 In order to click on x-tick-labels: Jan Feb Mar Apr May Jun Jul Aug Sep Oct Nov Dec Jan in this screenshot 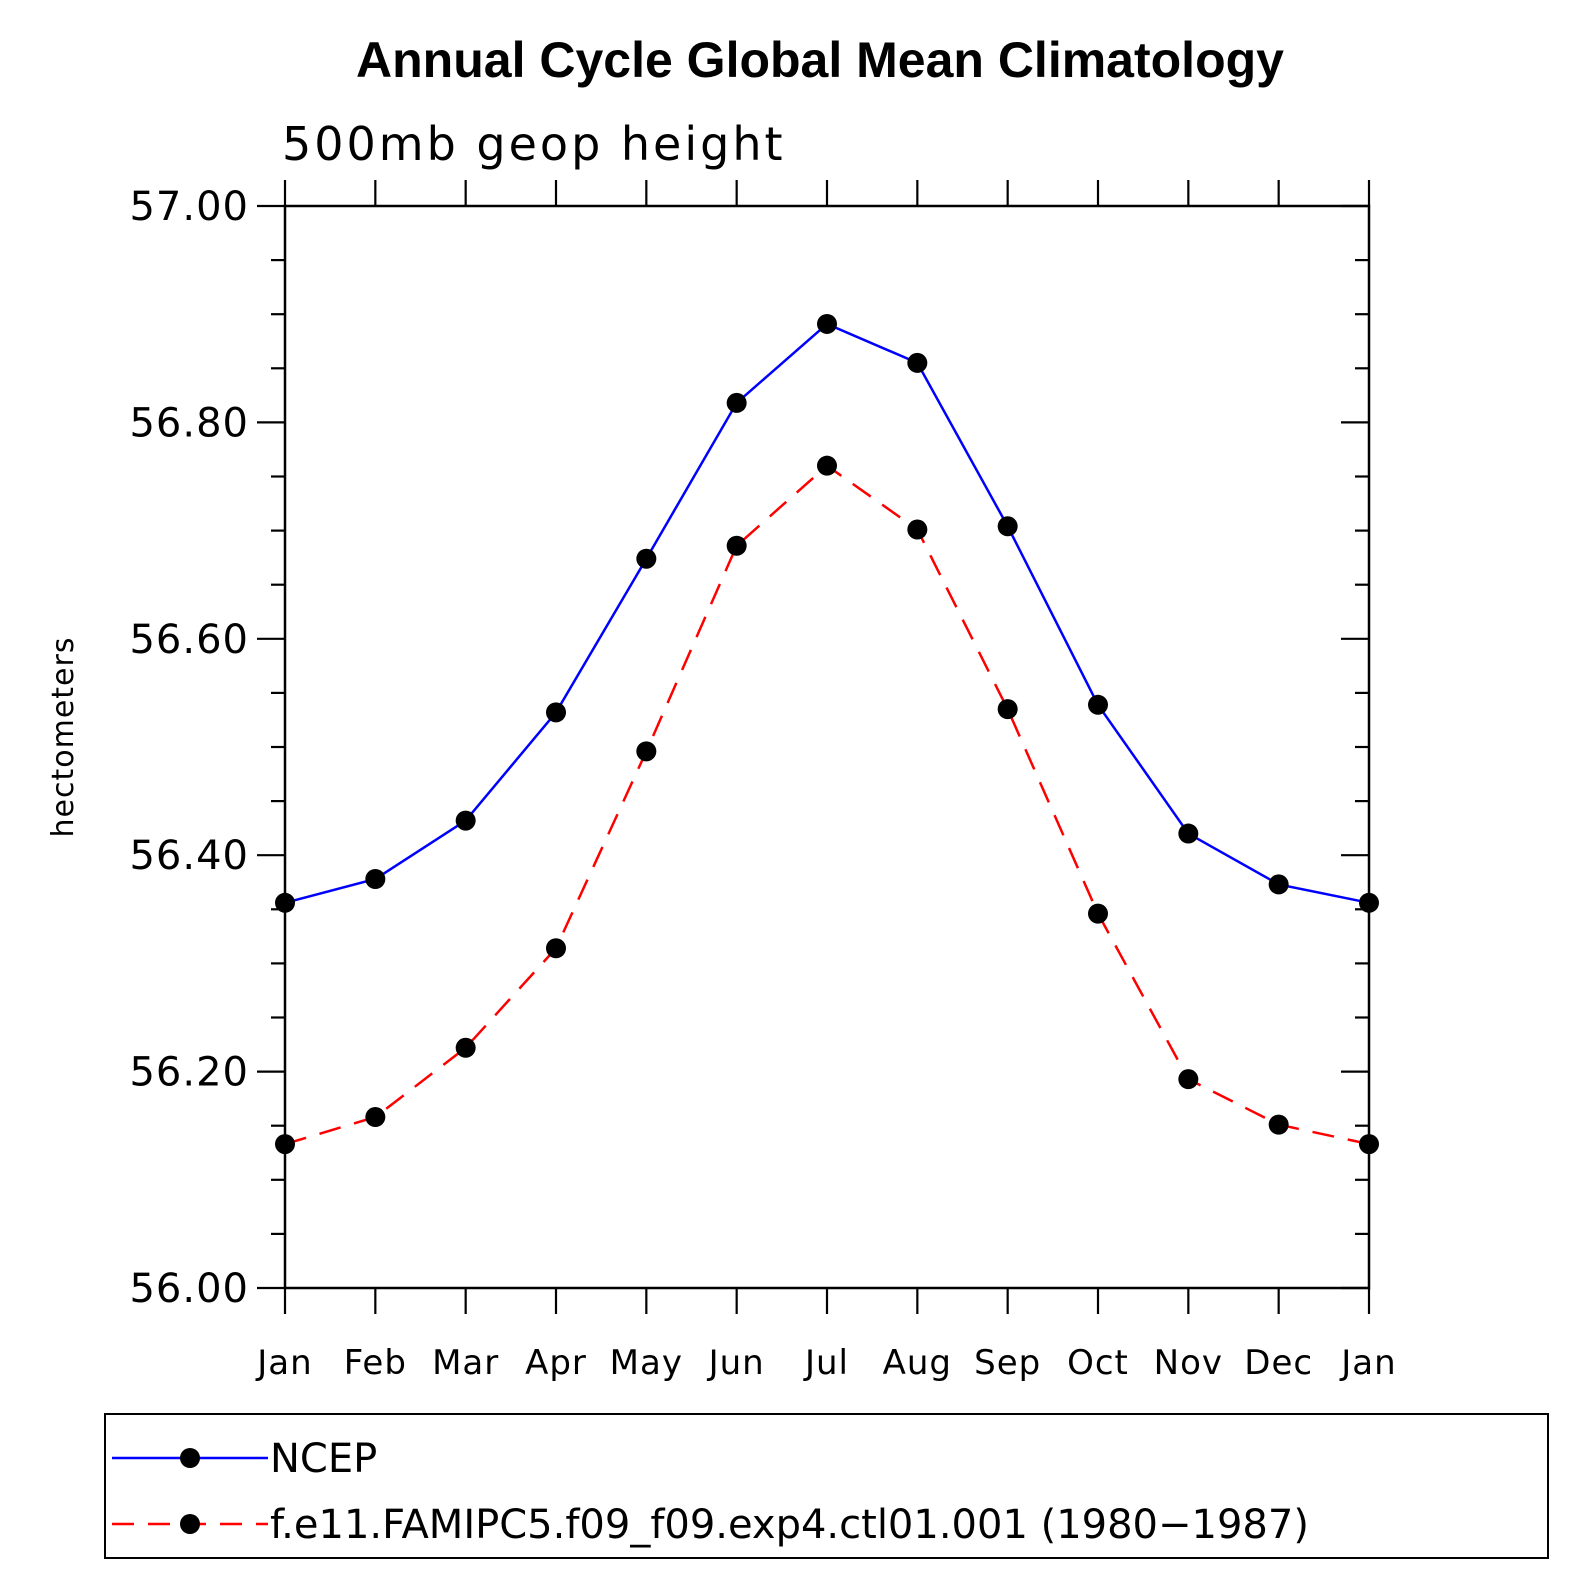, I will do `click(825, 1363)`.